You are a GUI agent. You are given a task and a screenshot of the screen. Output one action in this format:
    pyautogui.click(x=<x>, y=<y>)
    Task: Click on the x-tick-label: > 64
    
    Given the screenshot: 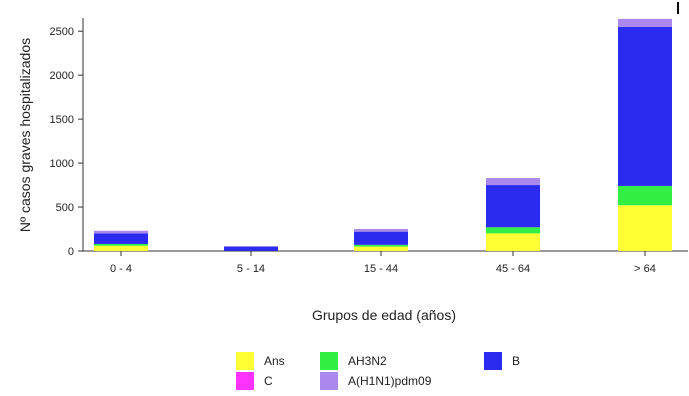 What is the action you would take?
    pyautogui.click(x=645, y=269)
    